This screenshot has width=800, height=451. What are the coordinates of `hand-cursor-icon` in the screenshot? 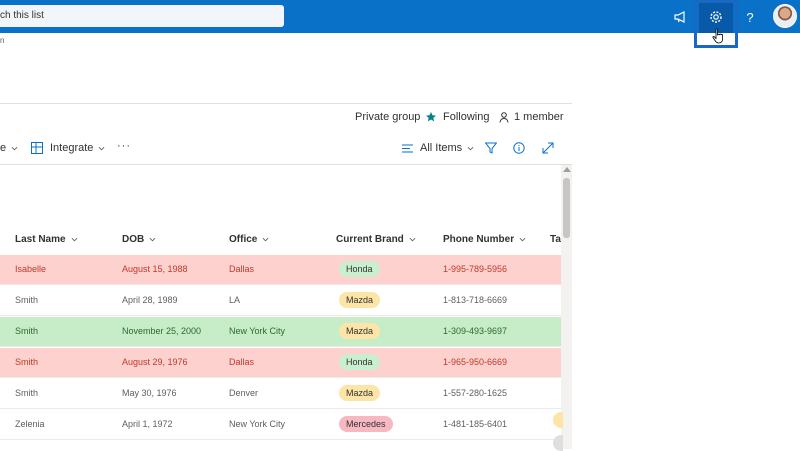 It's located at (717, 36).